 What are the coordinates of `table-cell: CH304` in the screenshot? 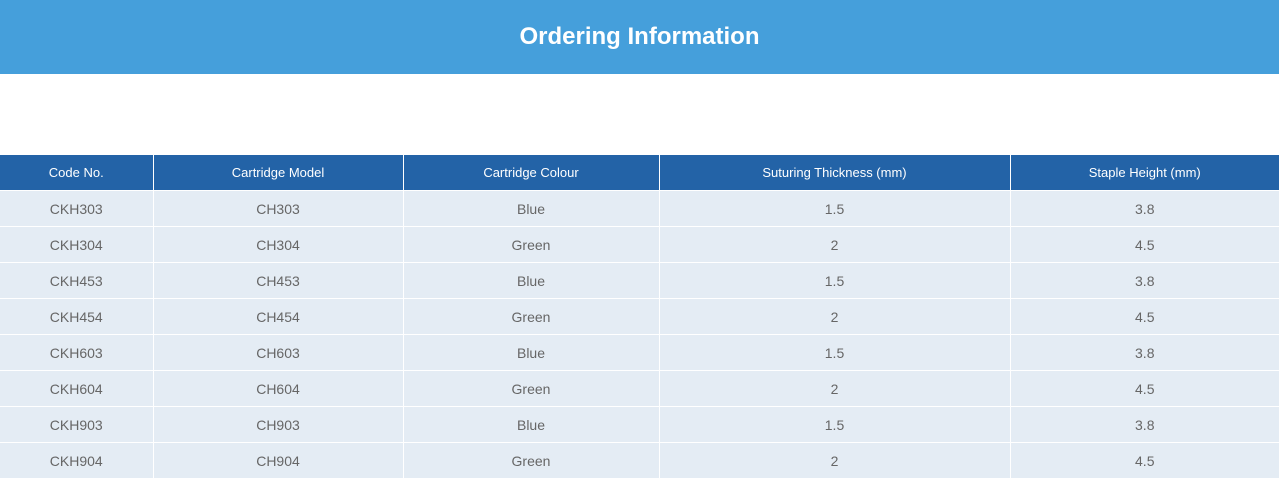 It's located at (278, 244).